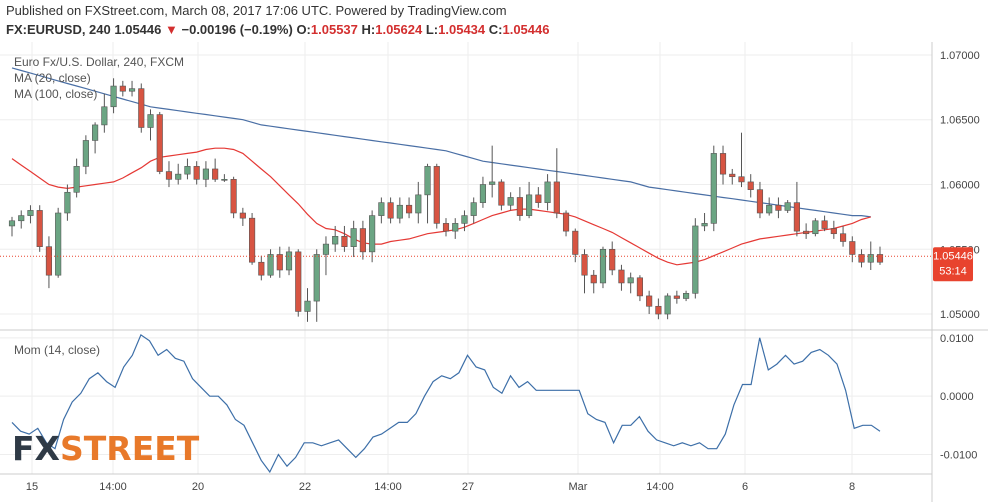 The image size is (988, 502). I want to click on close-label: C:, so click(495, 29).